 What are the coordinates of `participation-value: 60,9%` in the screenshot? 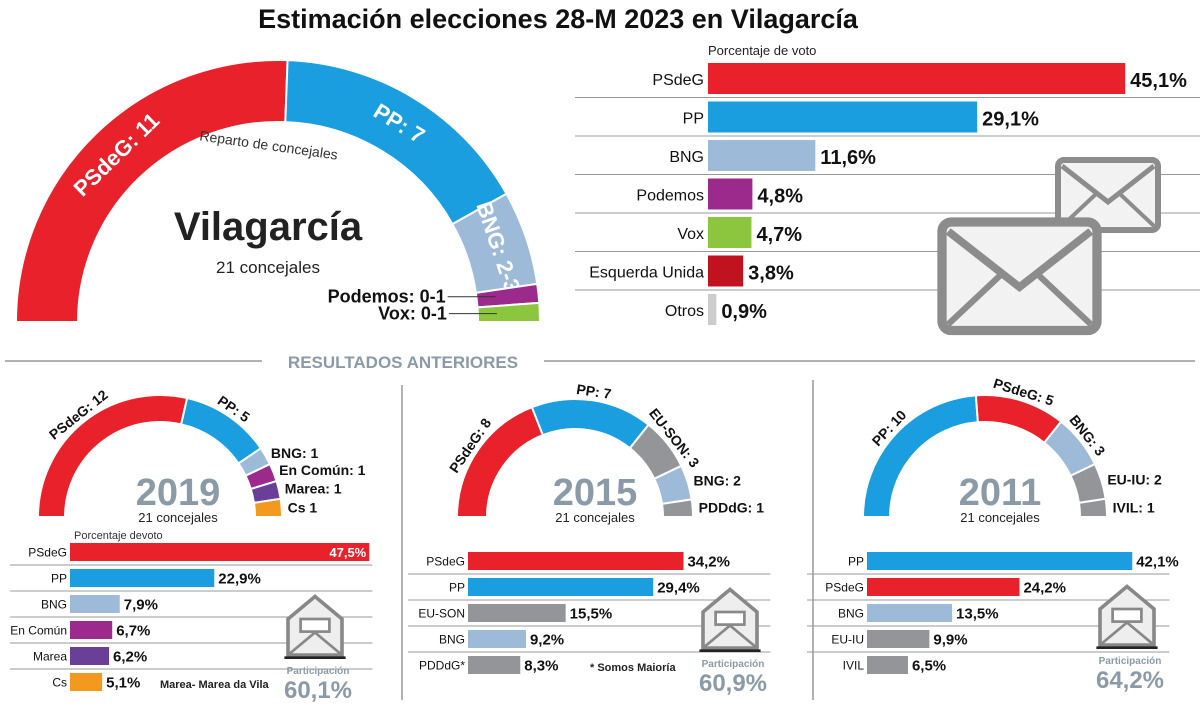 It's located at (733, 683).